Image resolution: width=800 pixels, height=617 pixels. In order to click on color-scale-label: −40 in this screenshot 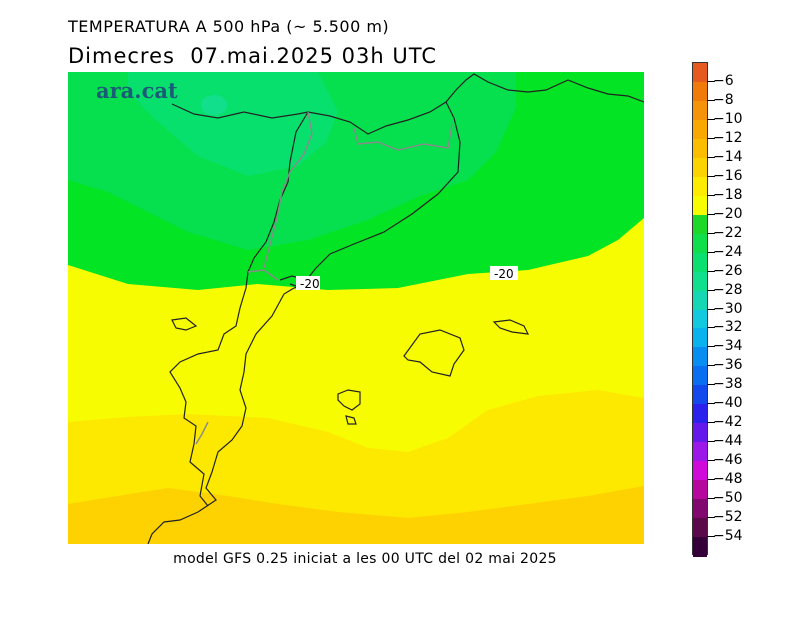, I will do `click(728, 403)`.